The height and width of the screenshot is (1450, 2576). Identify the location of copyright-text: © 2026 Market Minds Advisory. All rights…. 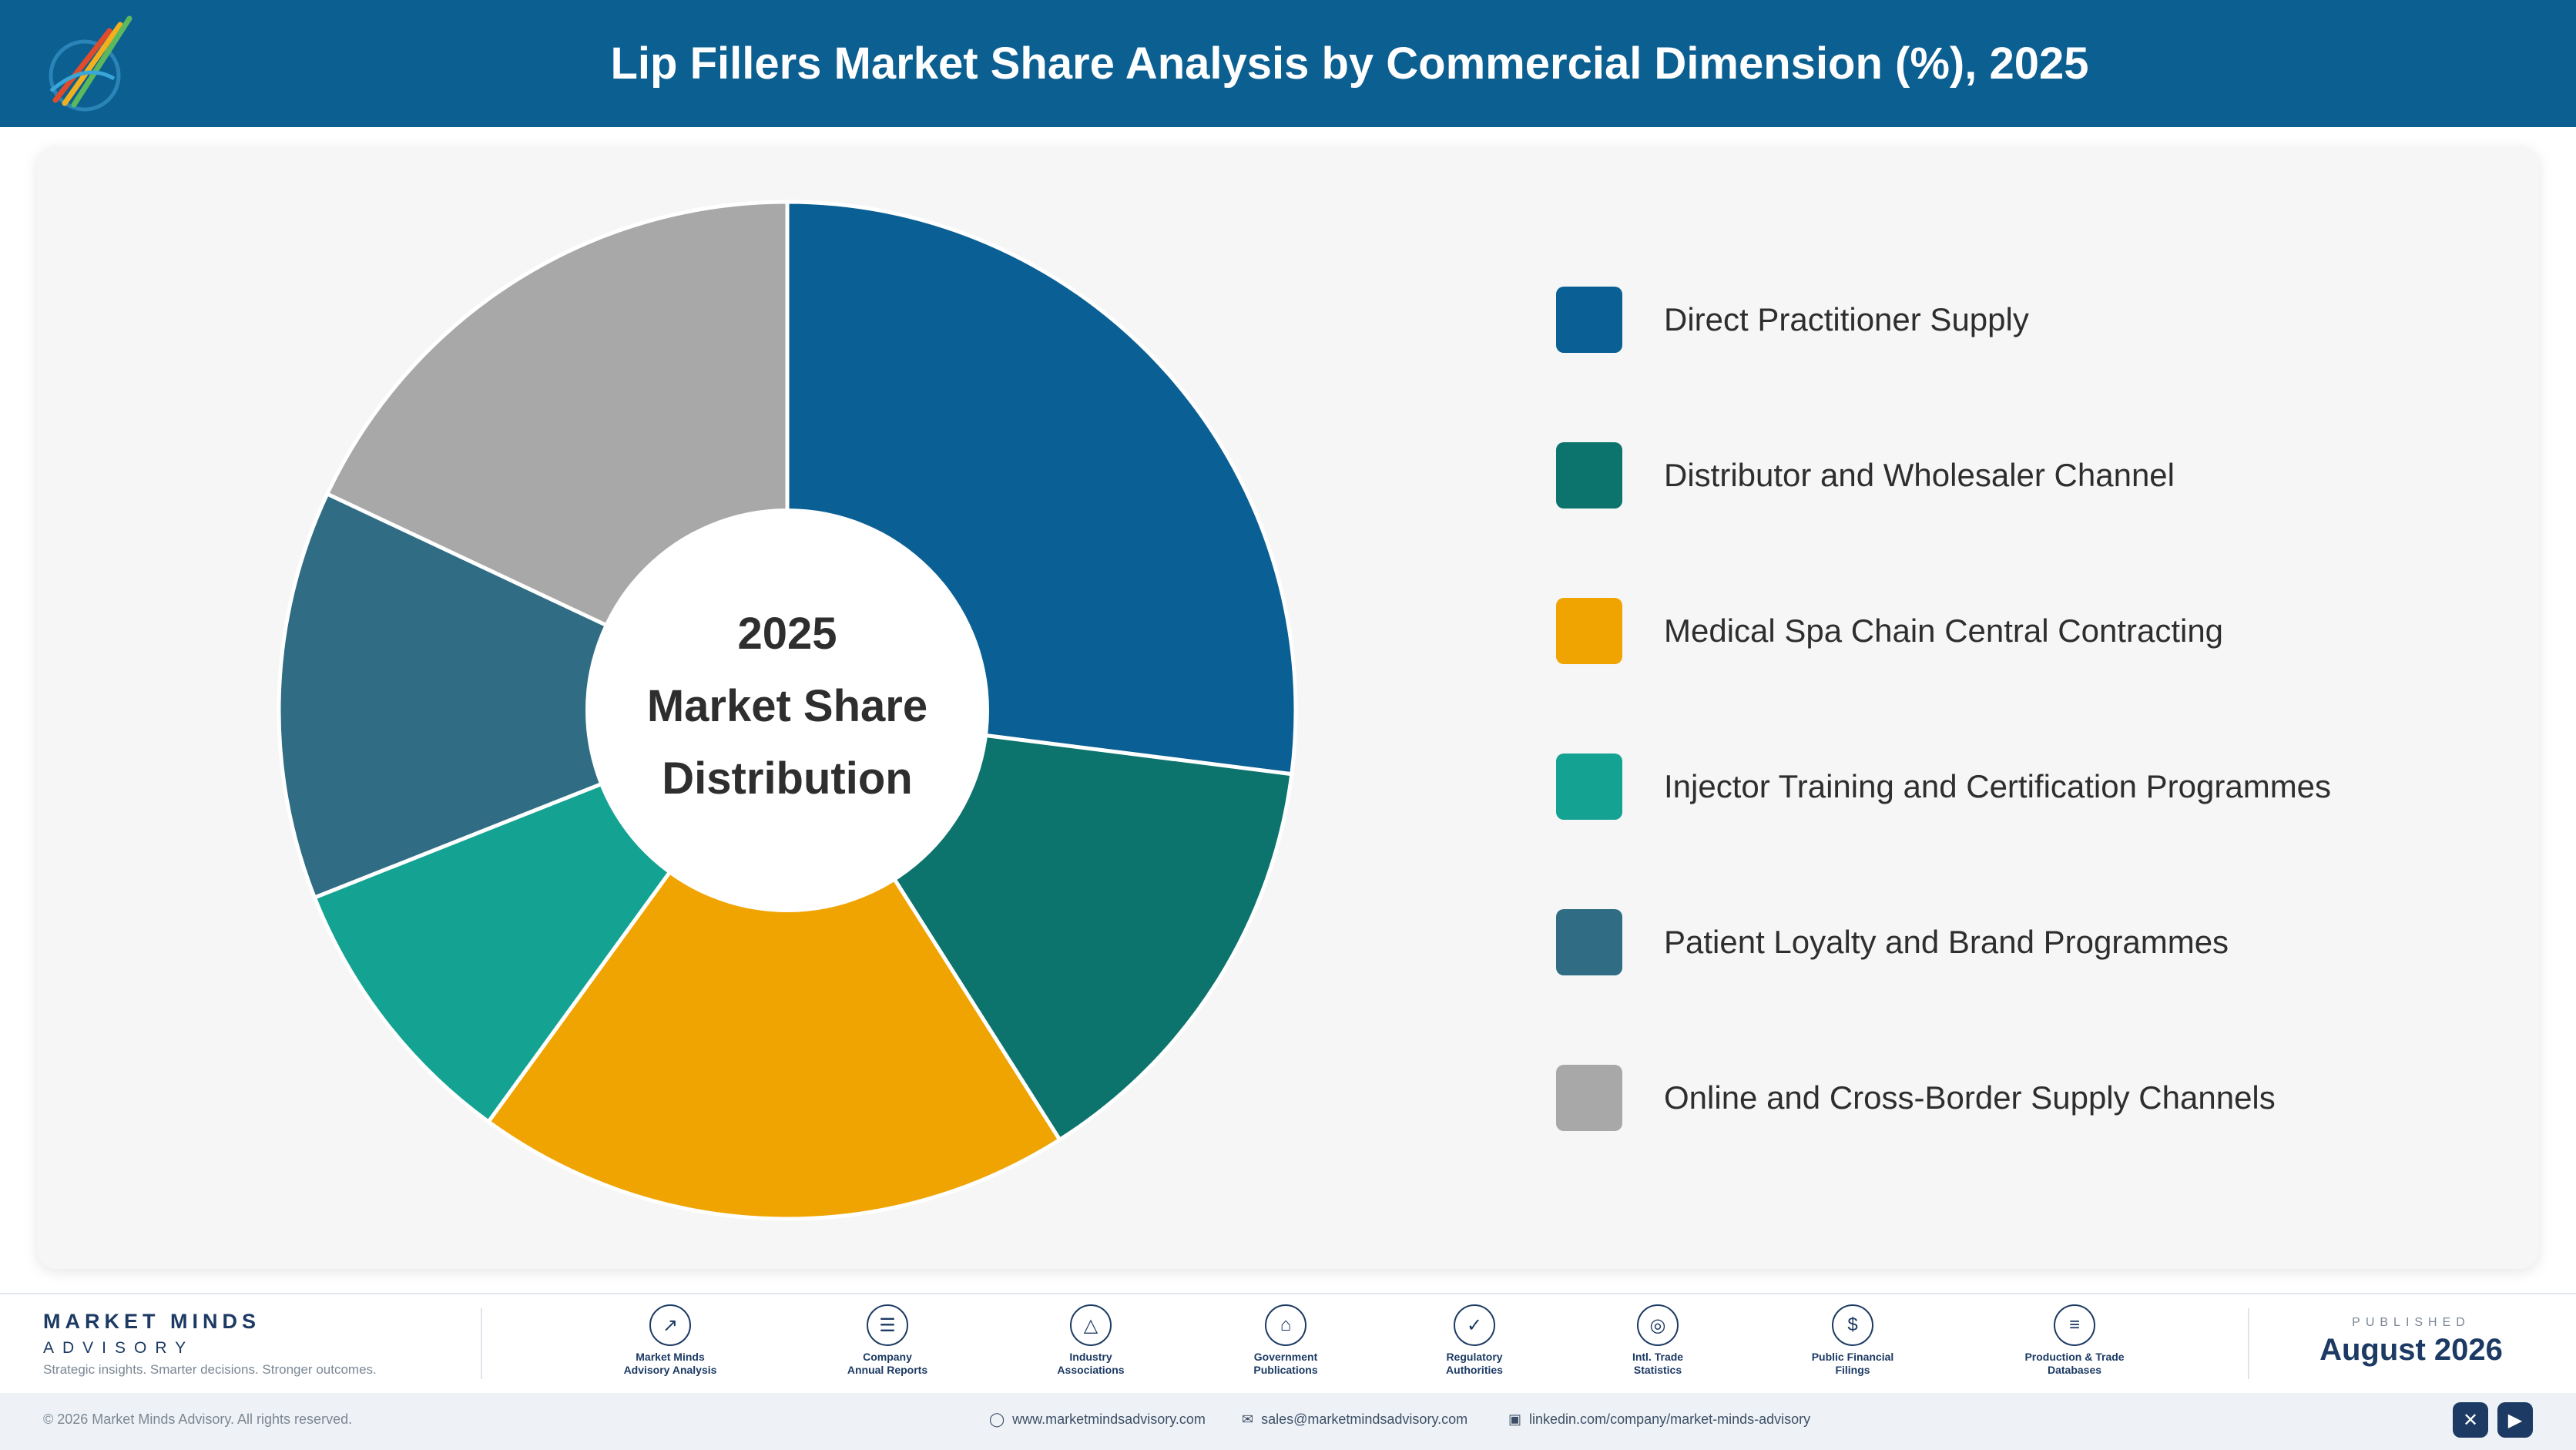
(198, 1419).